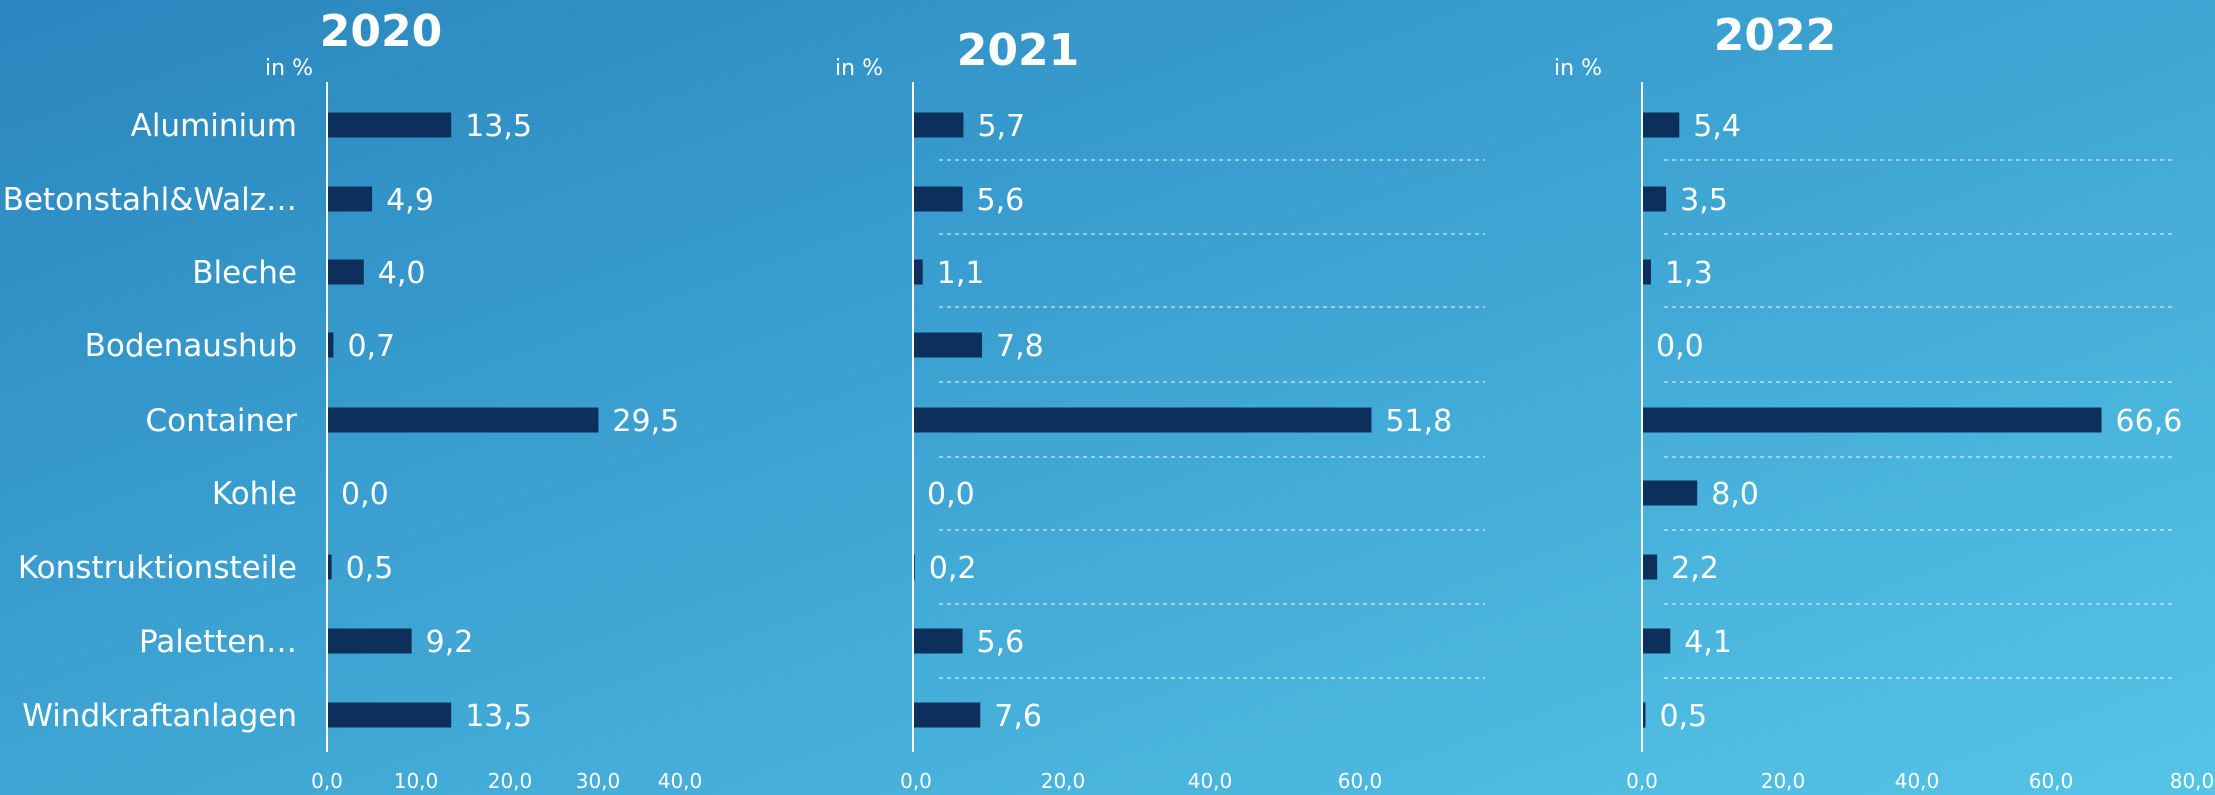 The width and height of the screenshot is (2215, 795). What do you see at coordinates (1001, 126) in the screenshot?
I see `panel-2021-value-label: 5,7` at bounding box center [1001, 126].